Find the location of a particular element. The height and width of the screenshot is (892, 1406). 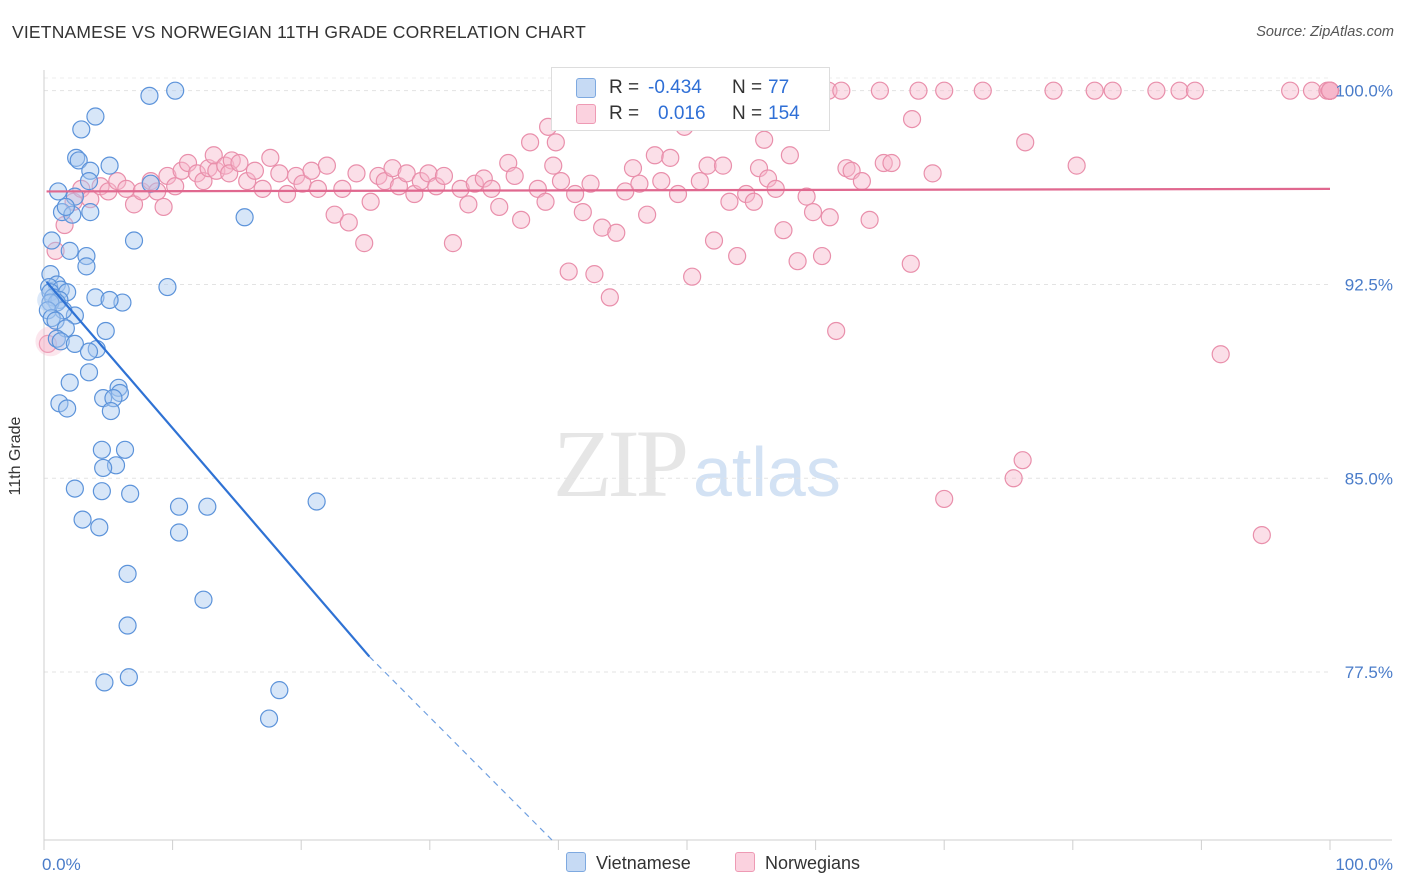

legend-r-value: -0.434 is located at coordinates (675, 87).